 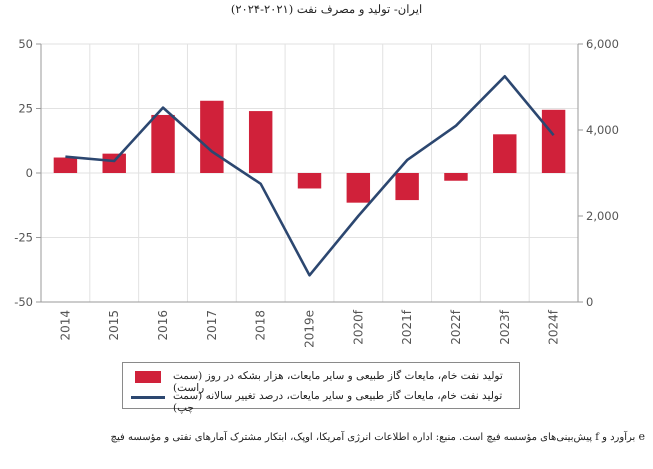 I want to click on chart-title: ایران- تولید و مصرف نفت (۲۰۲۱-۲۰۲۴), so click(x=326, y=9).